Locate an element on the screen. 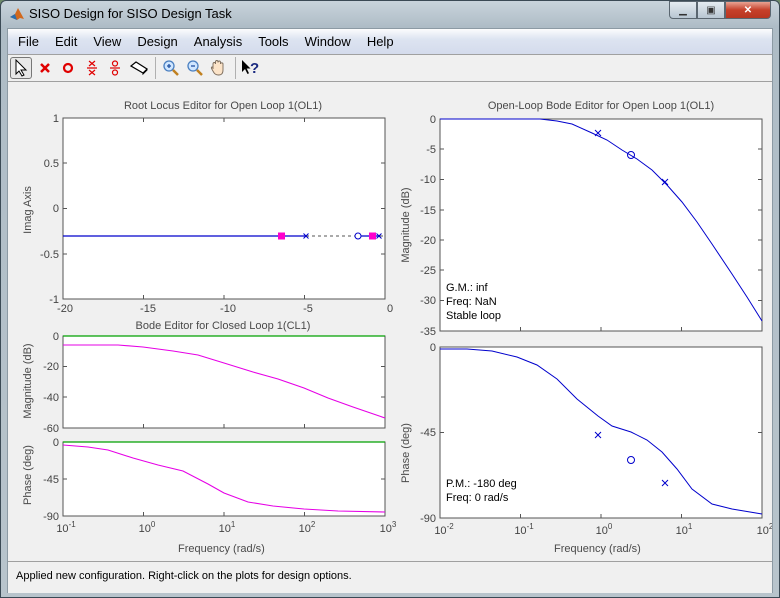 The height and width of the screenshot is (598, 780). select-tool-button is located at coordinates (21, 68).